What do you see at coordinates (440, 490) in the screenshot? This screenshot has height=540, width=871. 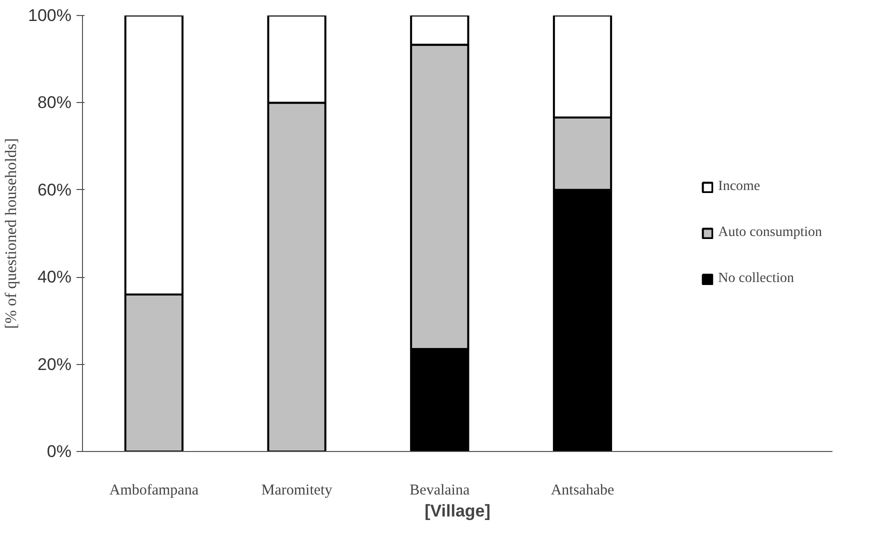 I see `x-tick-label: Bevalaina` at bounding box center [440, 490].